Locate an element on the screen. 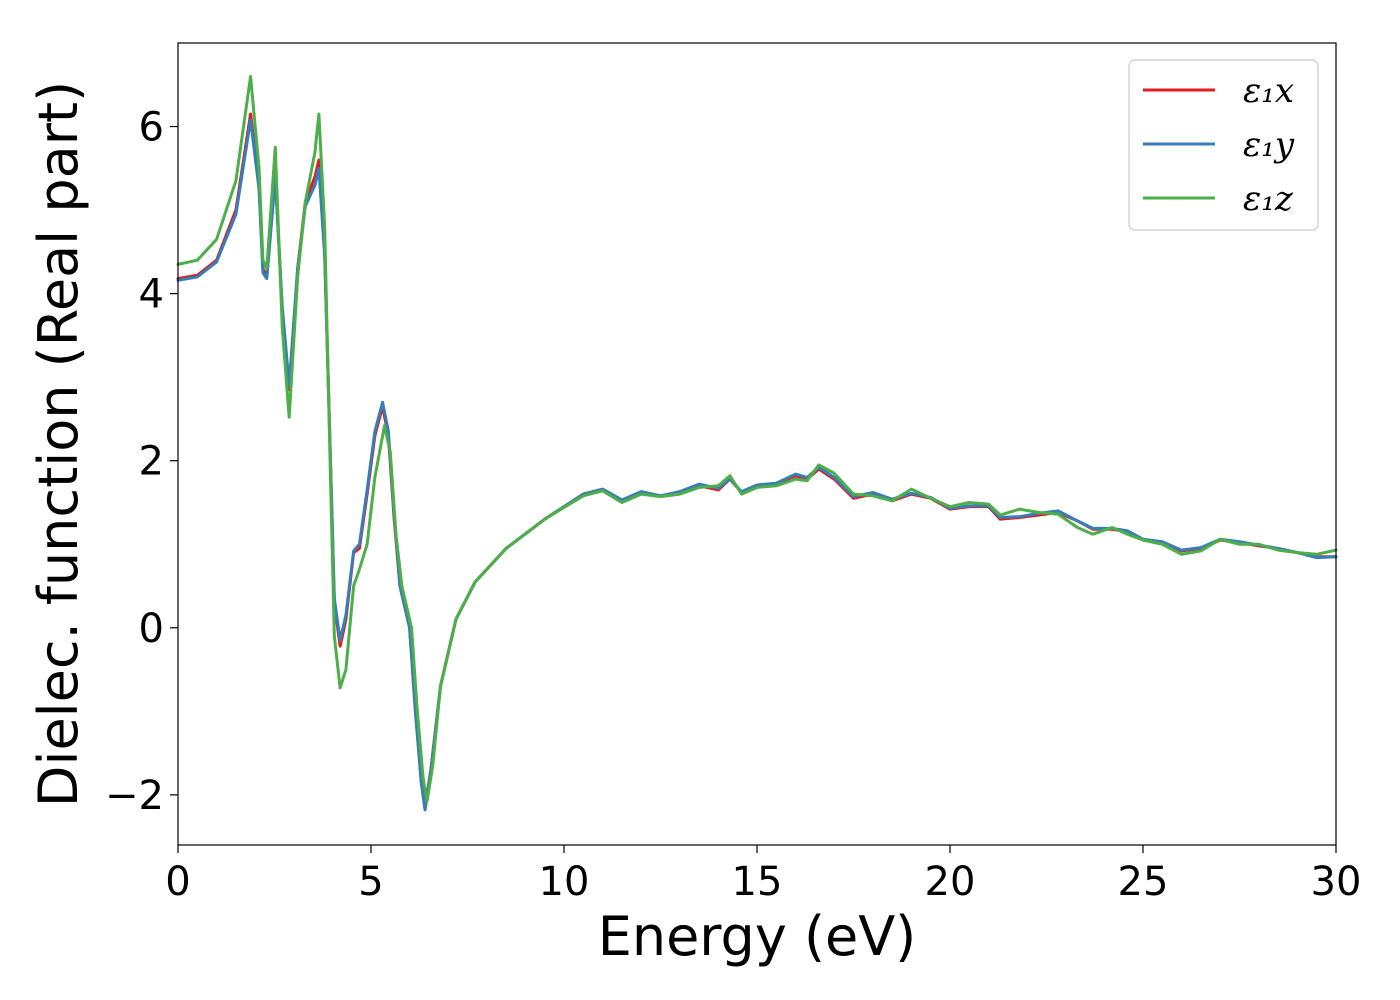 The width and height of the screenshot is (1400, 1000). x-tick-label: 25 is located at coordinates (1143, 882).